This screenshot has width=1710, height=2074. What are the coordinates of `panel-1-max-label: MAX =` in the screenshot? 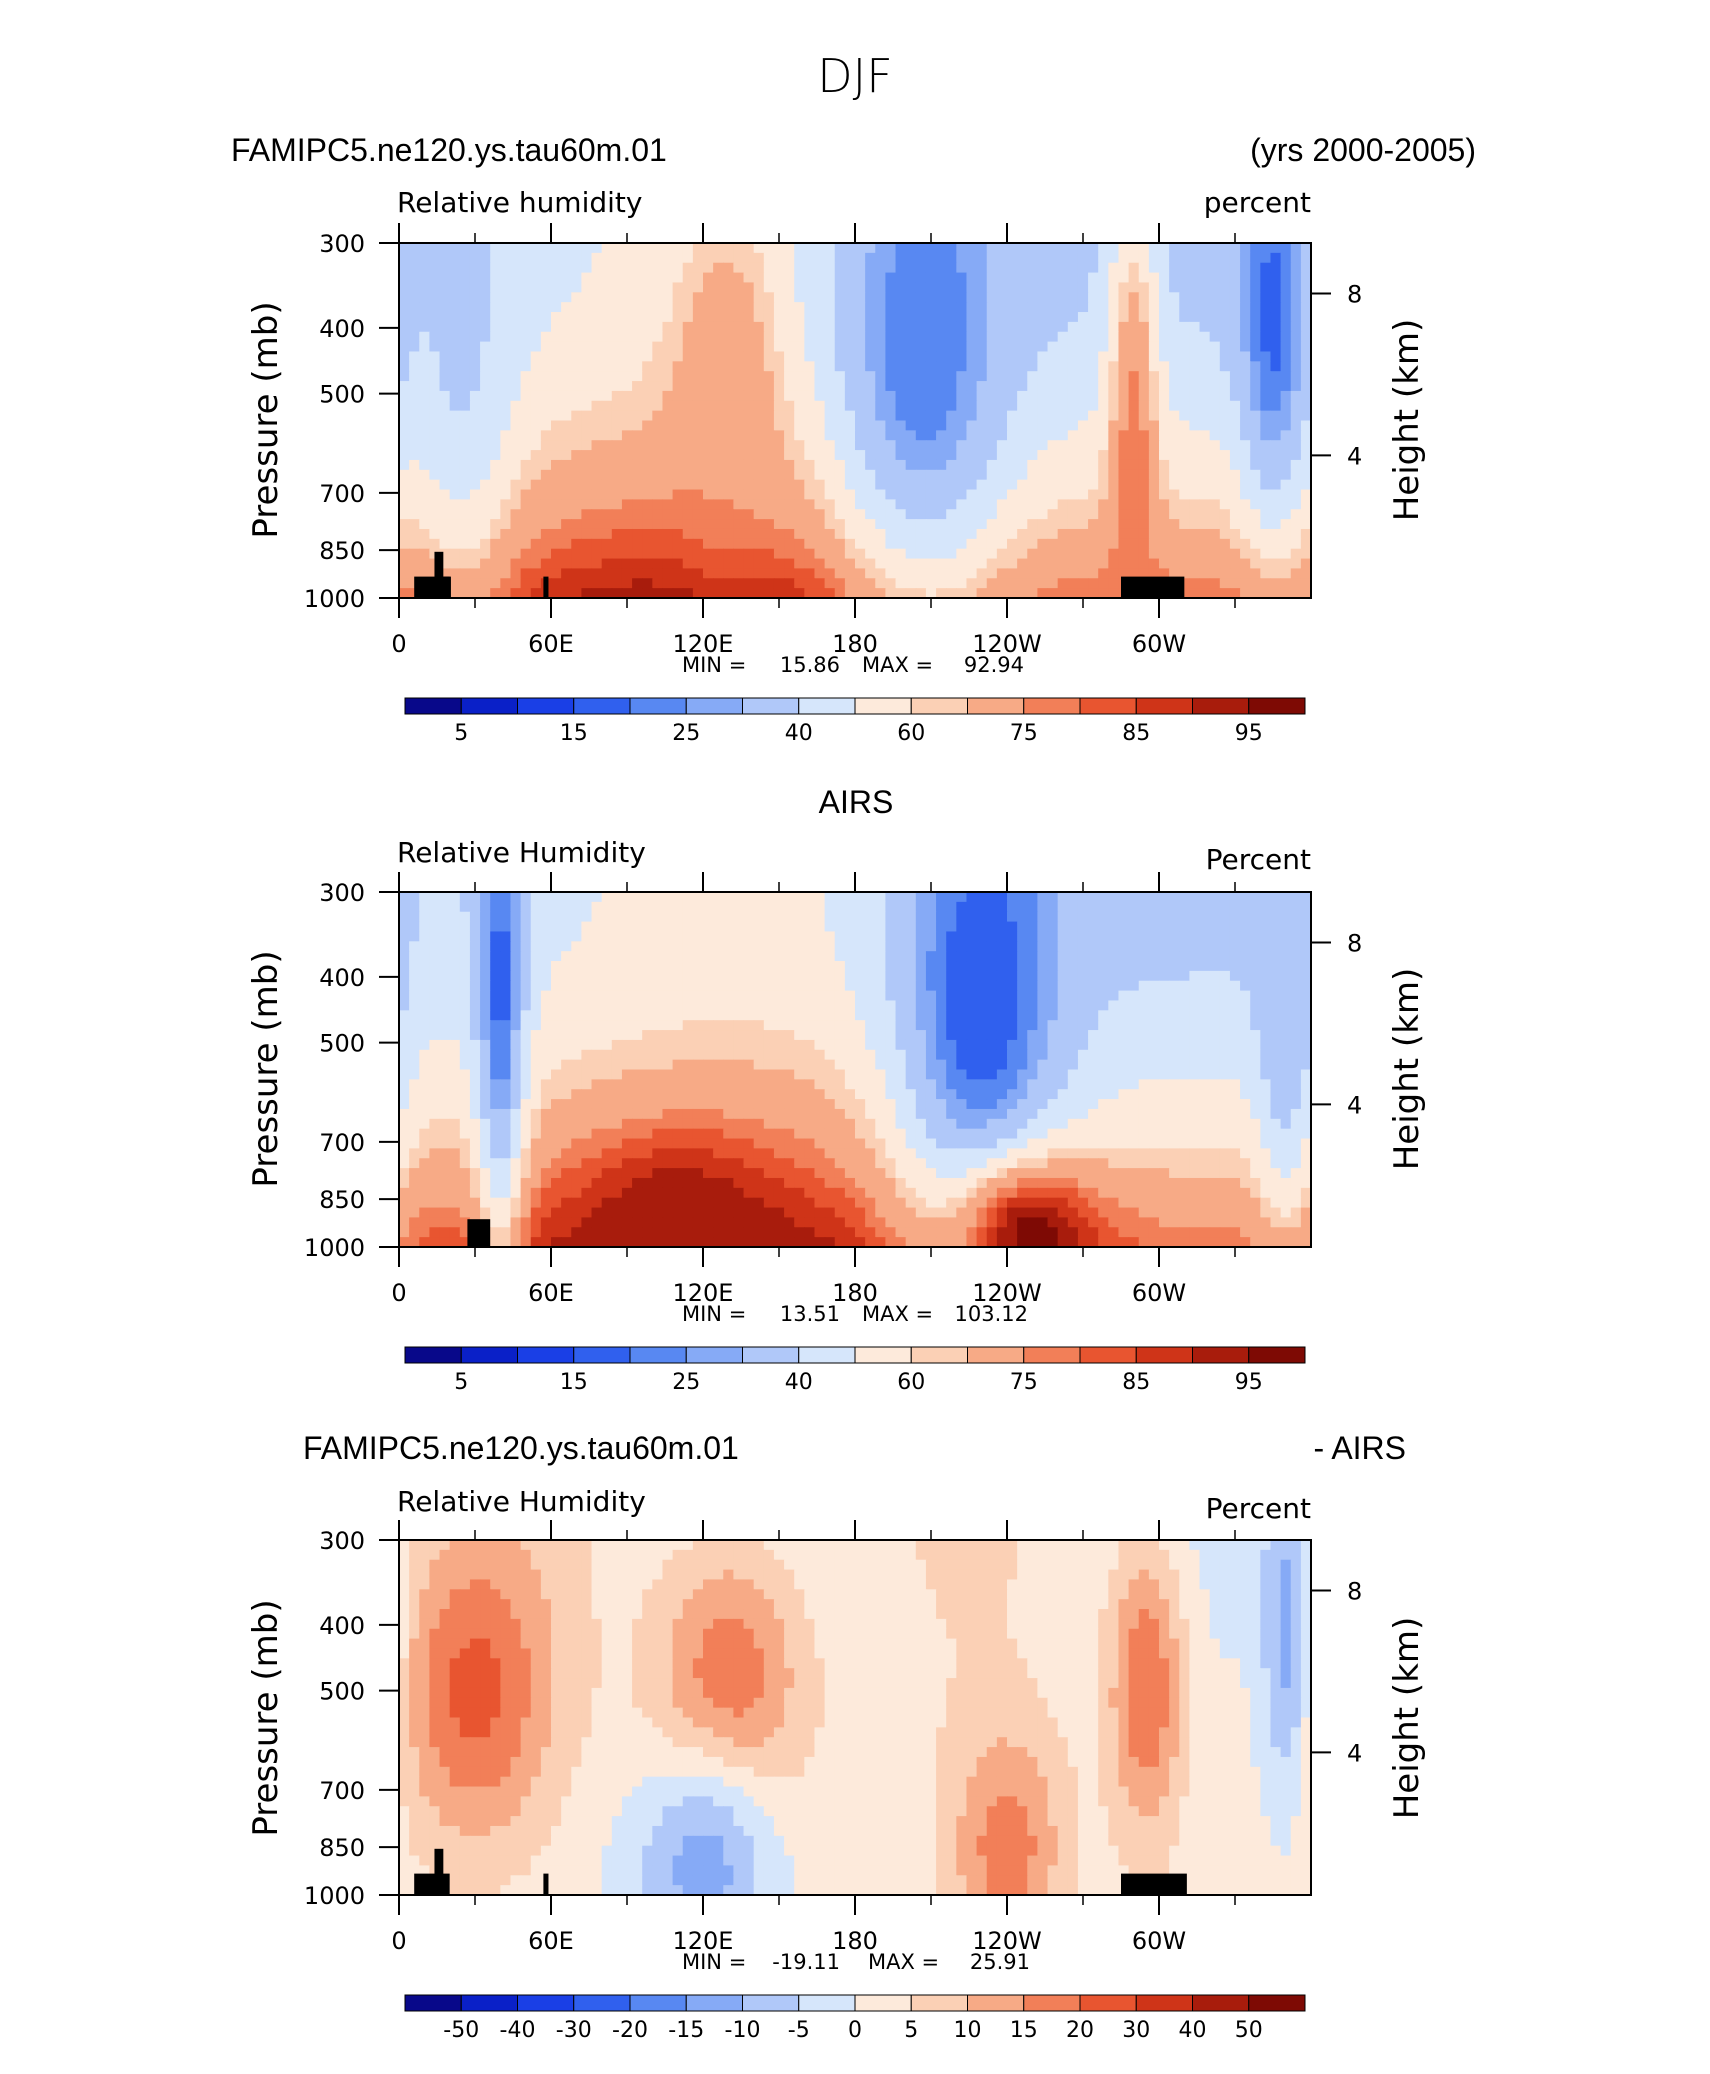 It's located at (897, 665).